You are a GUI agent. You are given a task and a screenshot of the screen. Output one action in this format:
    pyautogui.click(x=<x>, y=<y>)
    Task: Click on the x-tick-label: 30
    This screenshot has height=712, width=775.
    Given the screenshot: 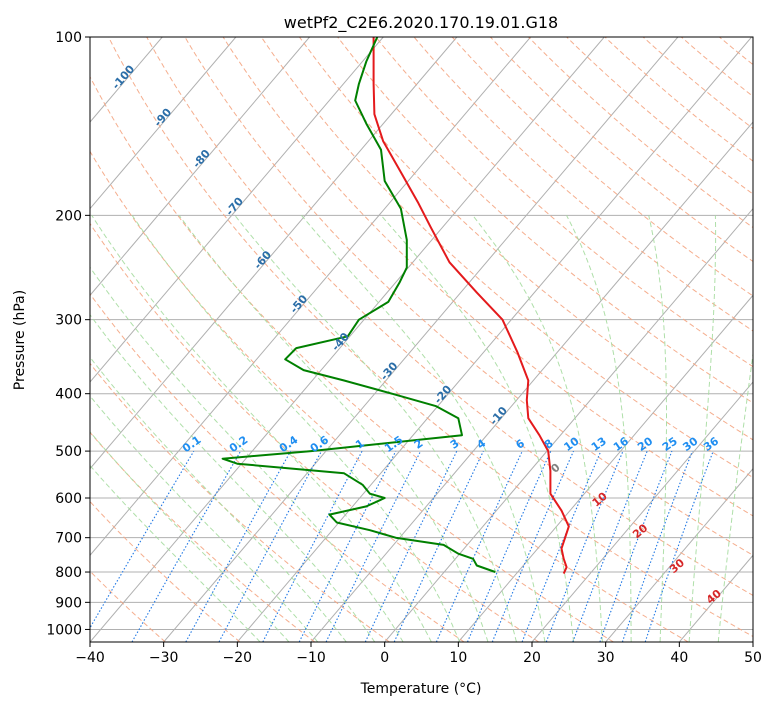 What is the action you would take?
    pyautogui.click(x=606, y=658)
    